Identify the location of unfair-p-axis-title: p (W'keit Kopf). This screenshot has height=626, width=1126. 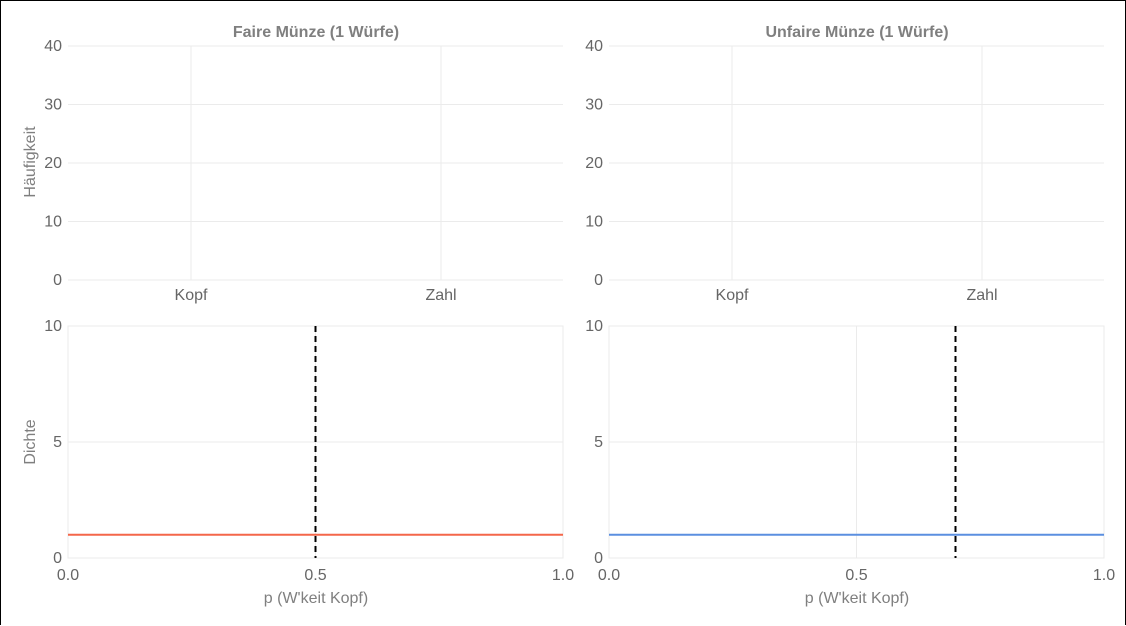
(857, 598).